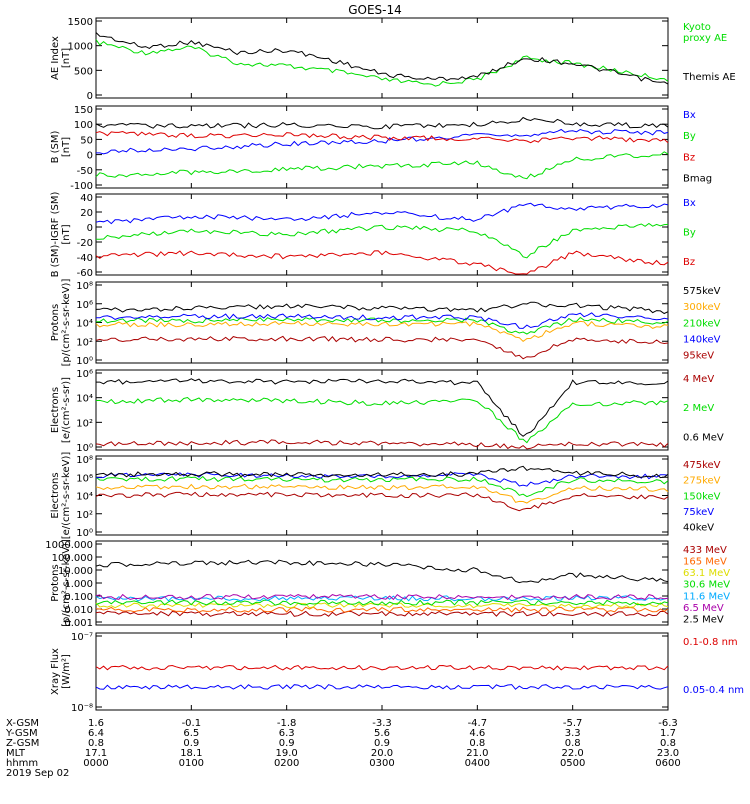  What do you see at coordinates (382, 723) in the screenshot?
I see `x-tick-label: -3.3` at bounding box center [382, 723].